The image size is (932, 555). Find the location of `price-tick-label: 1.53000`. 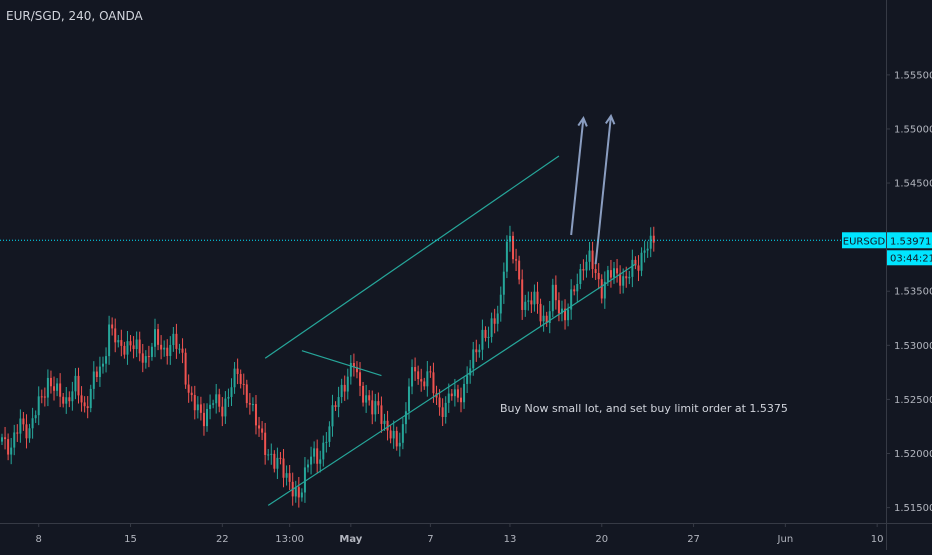

price-tick-label: 1.53000 is located at coordinates (913, 346).